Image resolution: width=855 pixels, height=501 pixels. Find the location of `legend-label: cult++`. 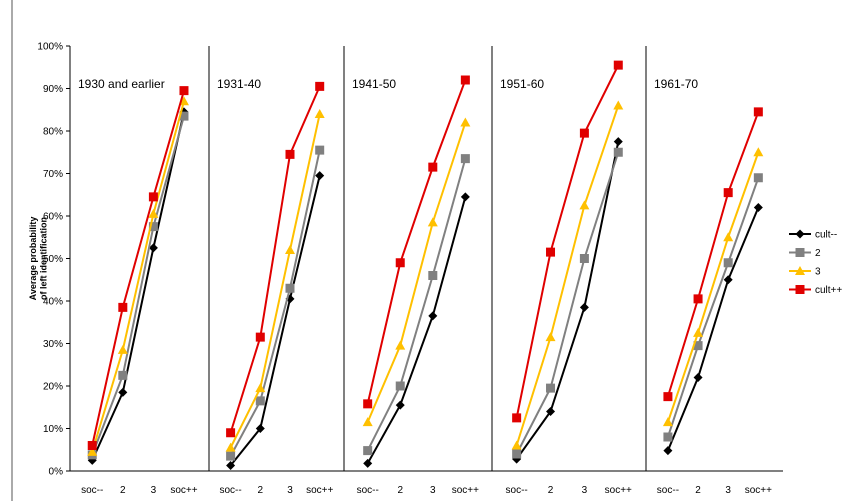

legend-label: cult++ is located at coordinates (828, 290).